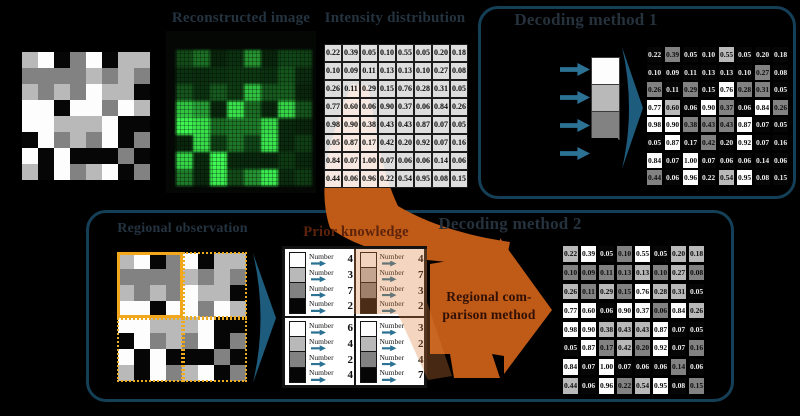 The height and width of the screenshot is (416, 800). I want to click on value-cell: 0.87, so click(423, 125).